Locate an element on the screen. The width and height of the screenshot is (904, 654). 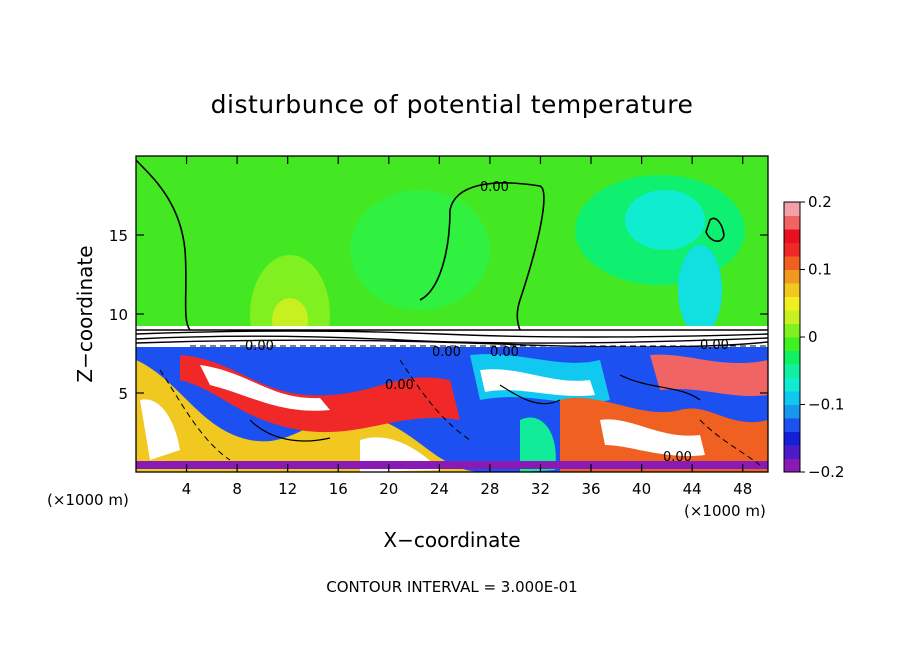
cool-core is located at coordinates (665, 220).